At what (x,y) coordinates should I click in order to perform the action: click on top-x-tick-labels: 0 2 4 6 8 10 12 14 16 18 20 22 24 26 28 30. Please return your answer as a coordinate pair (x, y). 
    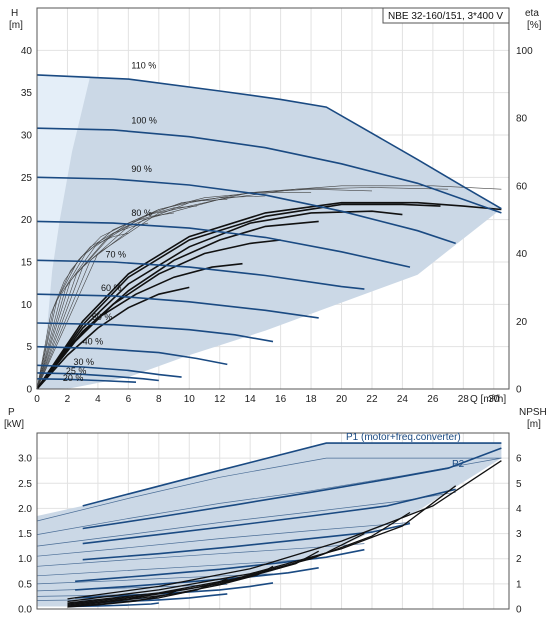
    Looking at the image, I should click on (267, 399).